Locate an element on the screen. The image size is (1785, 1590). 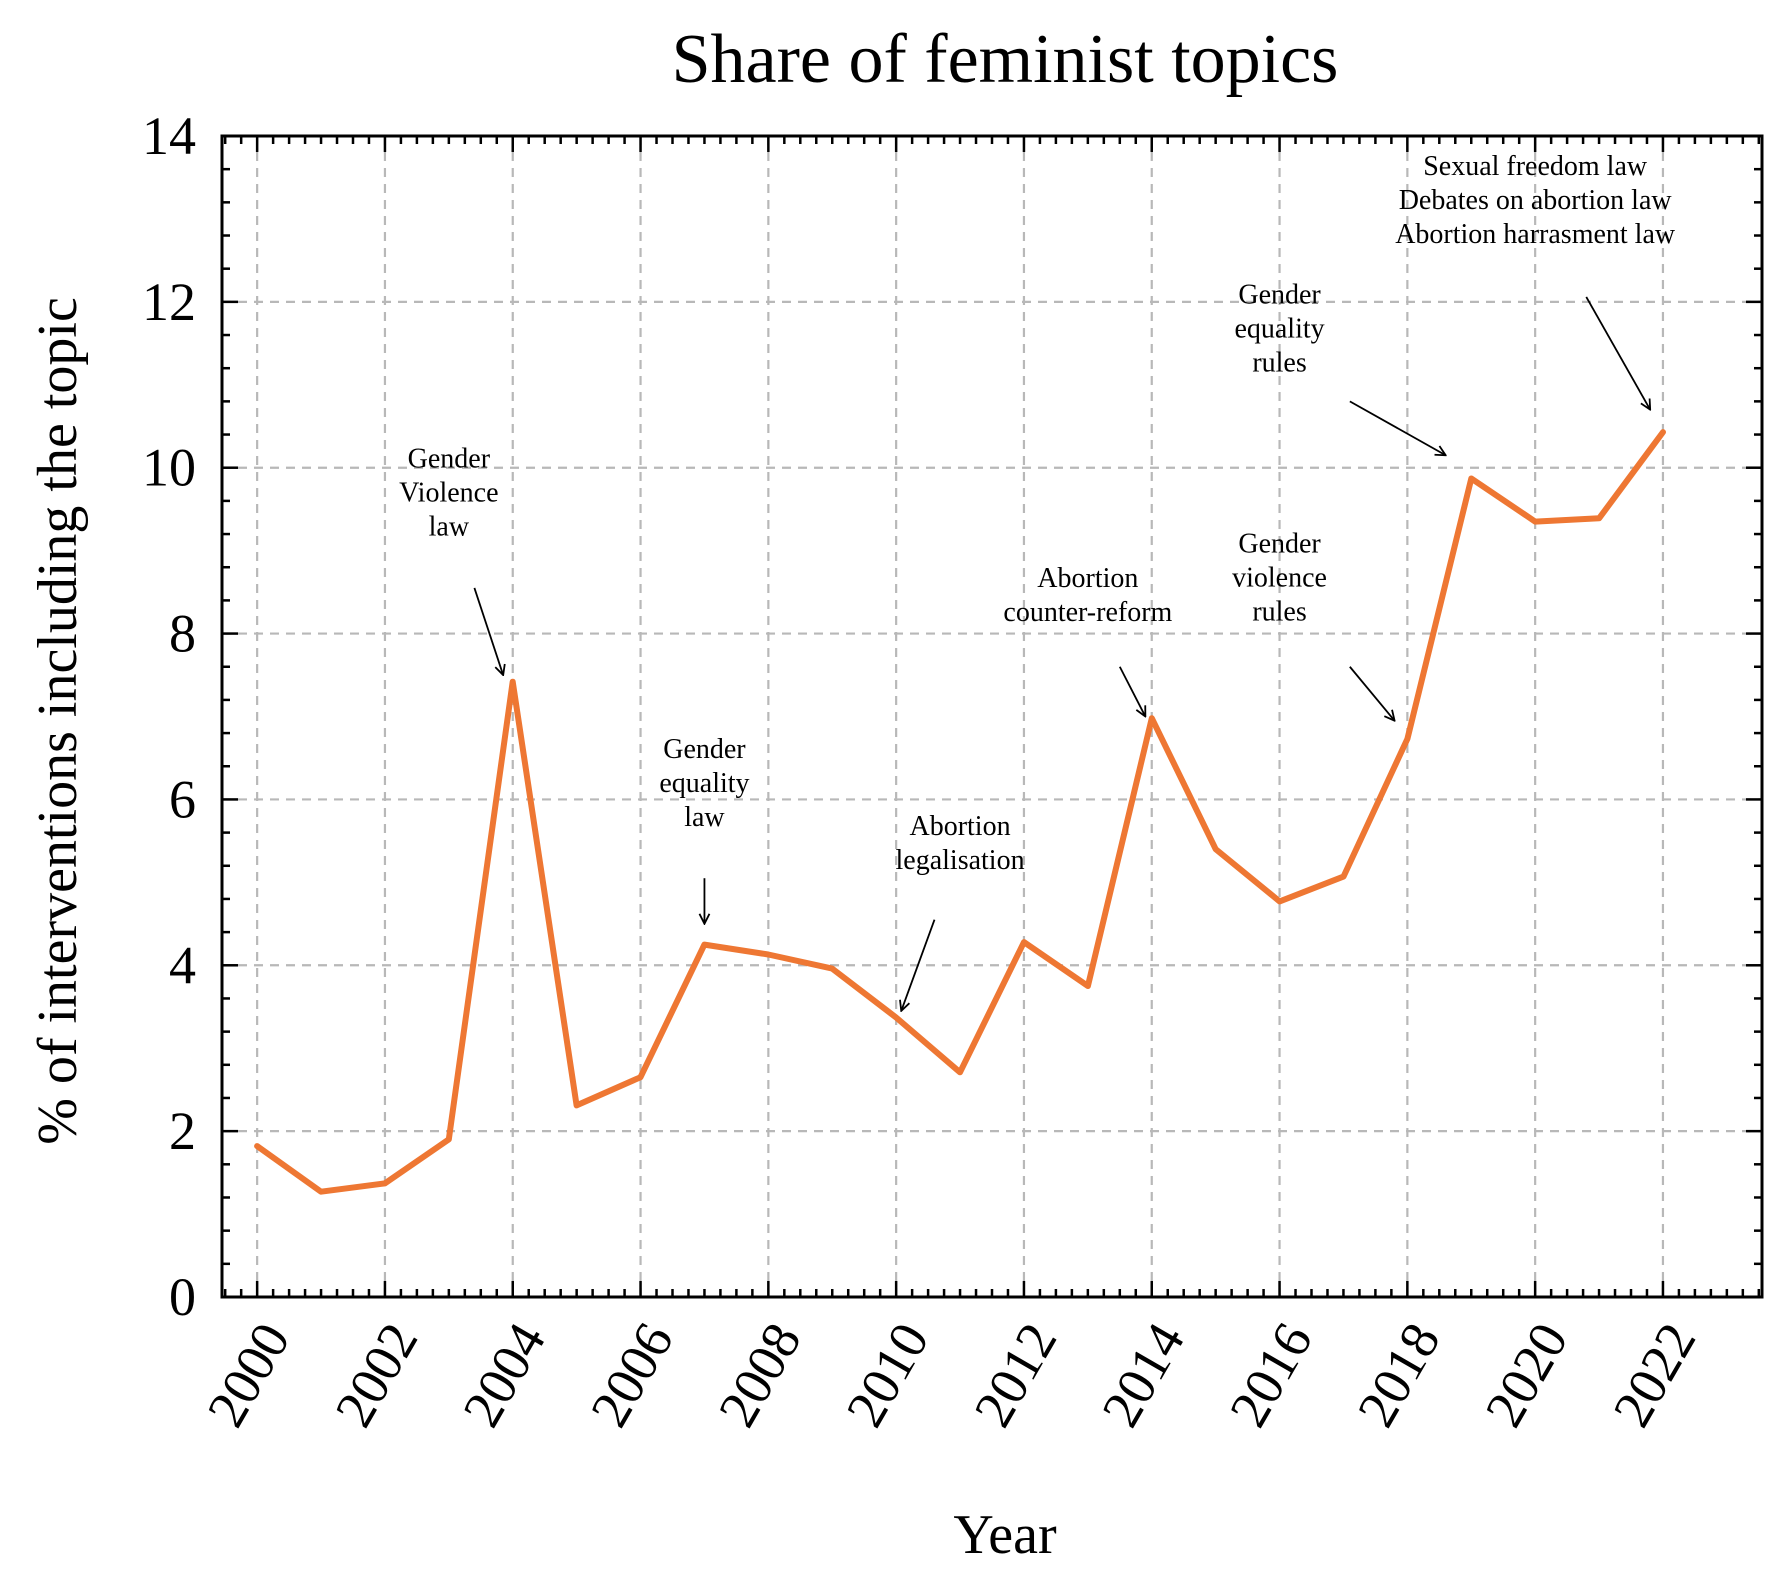
x-tick-group: 2010 is located at coordinates (888, 1375).